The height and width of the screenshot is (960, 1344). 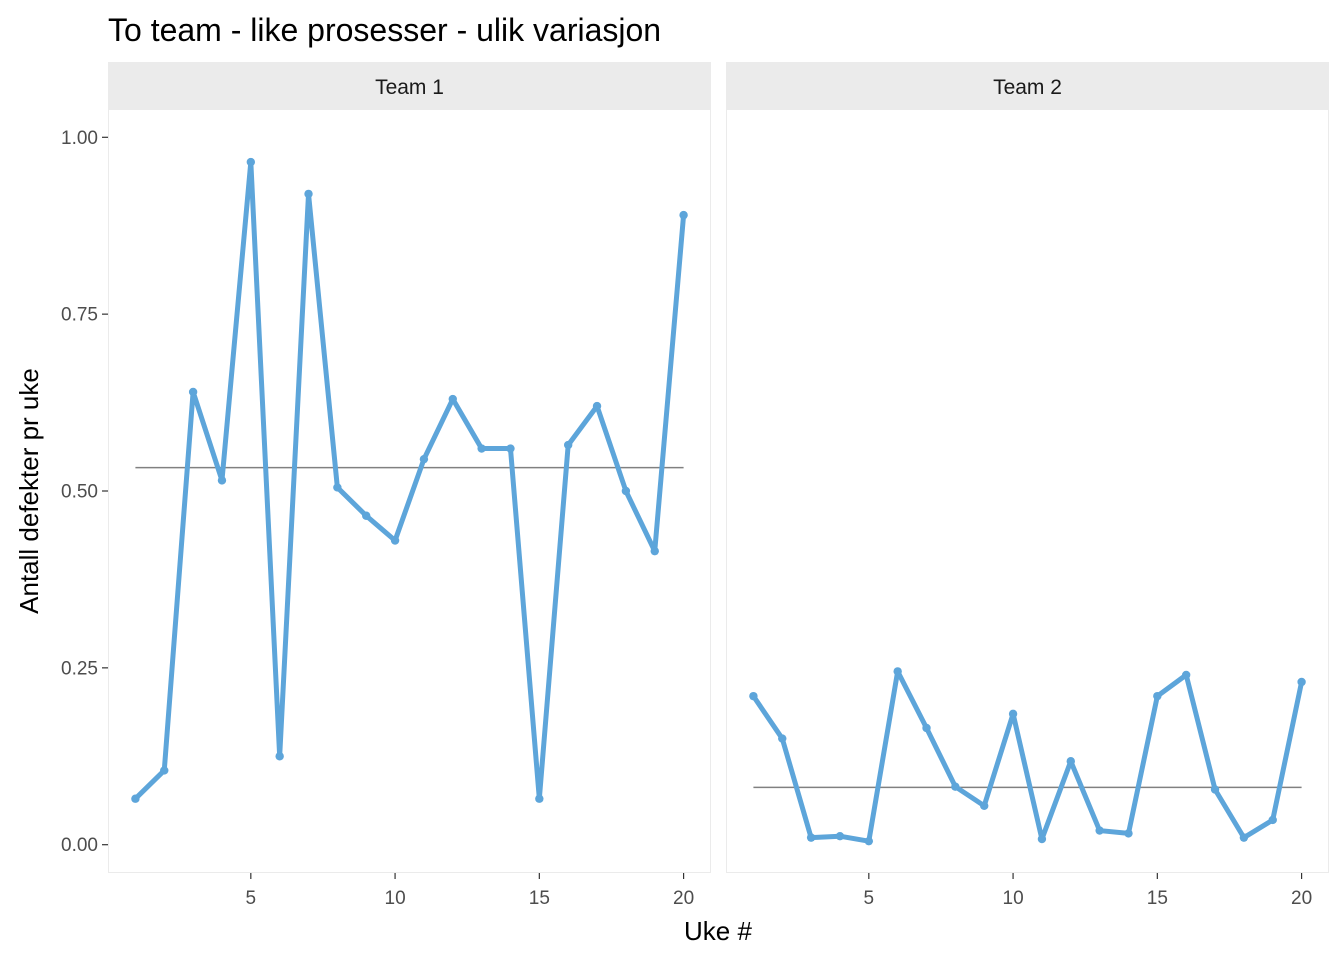 What do you see at coordinates (1088, 891) in the screenshot?
I see `x-axis-ticks-team-2: 5 10 15 20` at bounding box center [1088, 891].